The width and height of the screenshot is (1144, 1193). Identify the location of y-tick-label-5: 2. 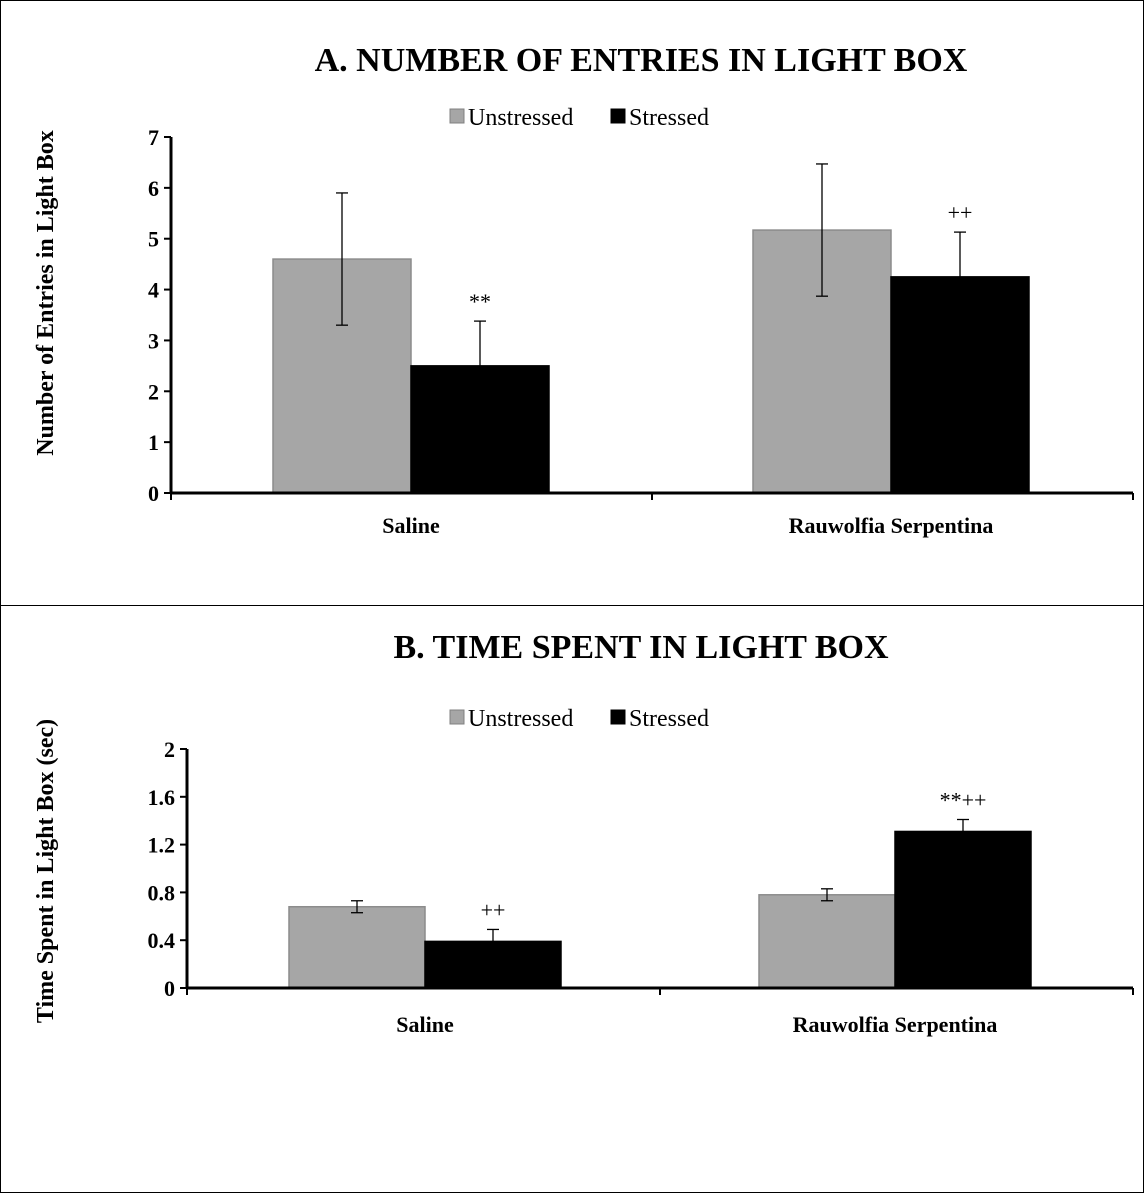
(169, 749).